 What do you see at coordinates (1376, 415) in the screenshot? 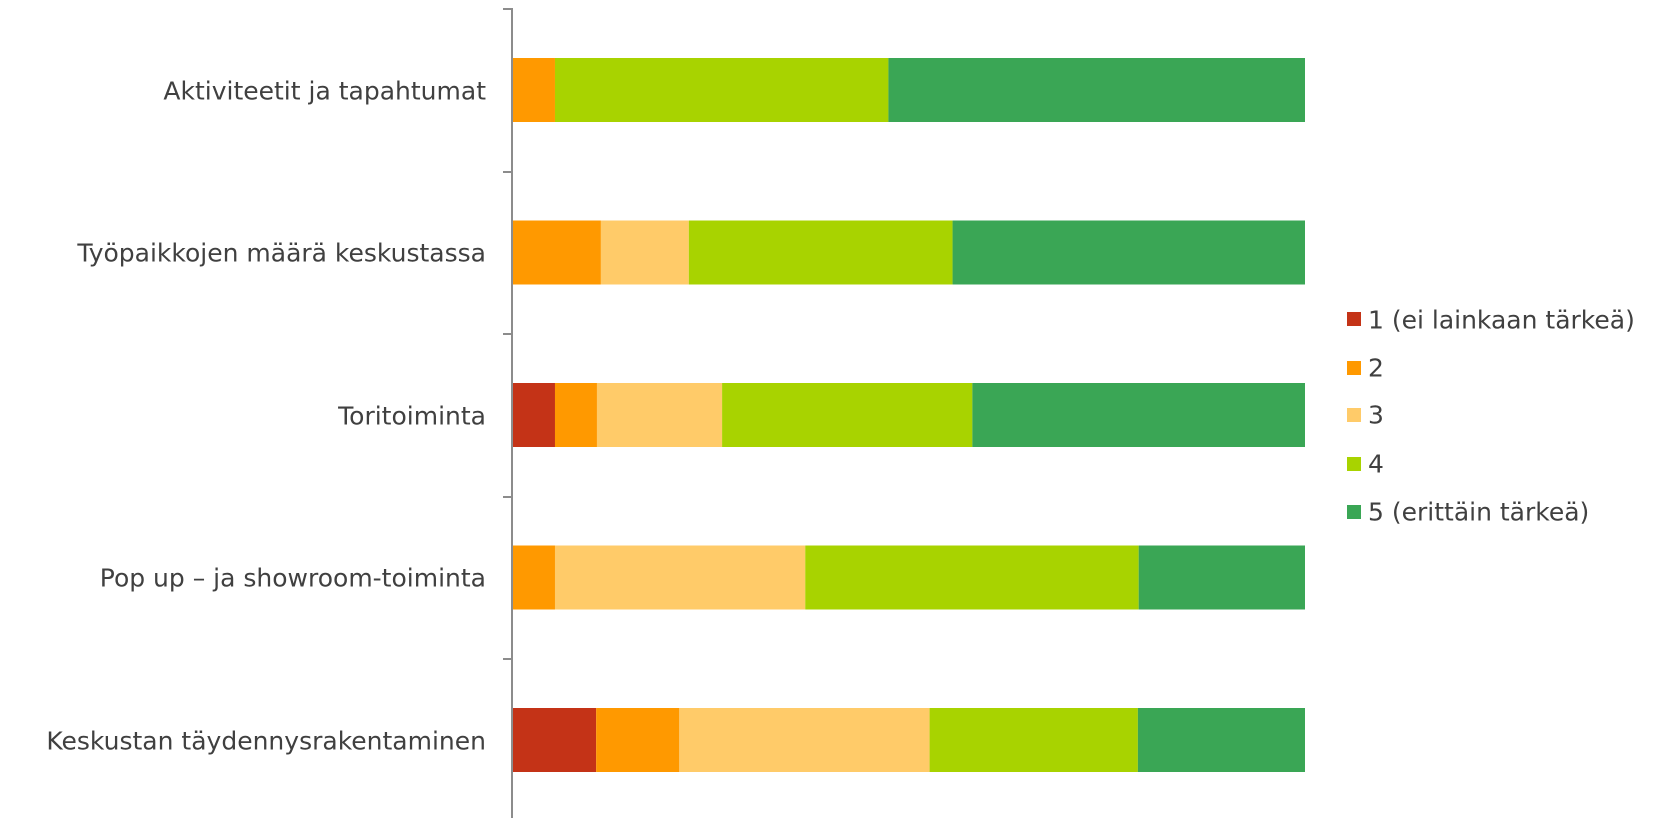
I see `legend-label-2: 3` at bounding box center [1376, 415].